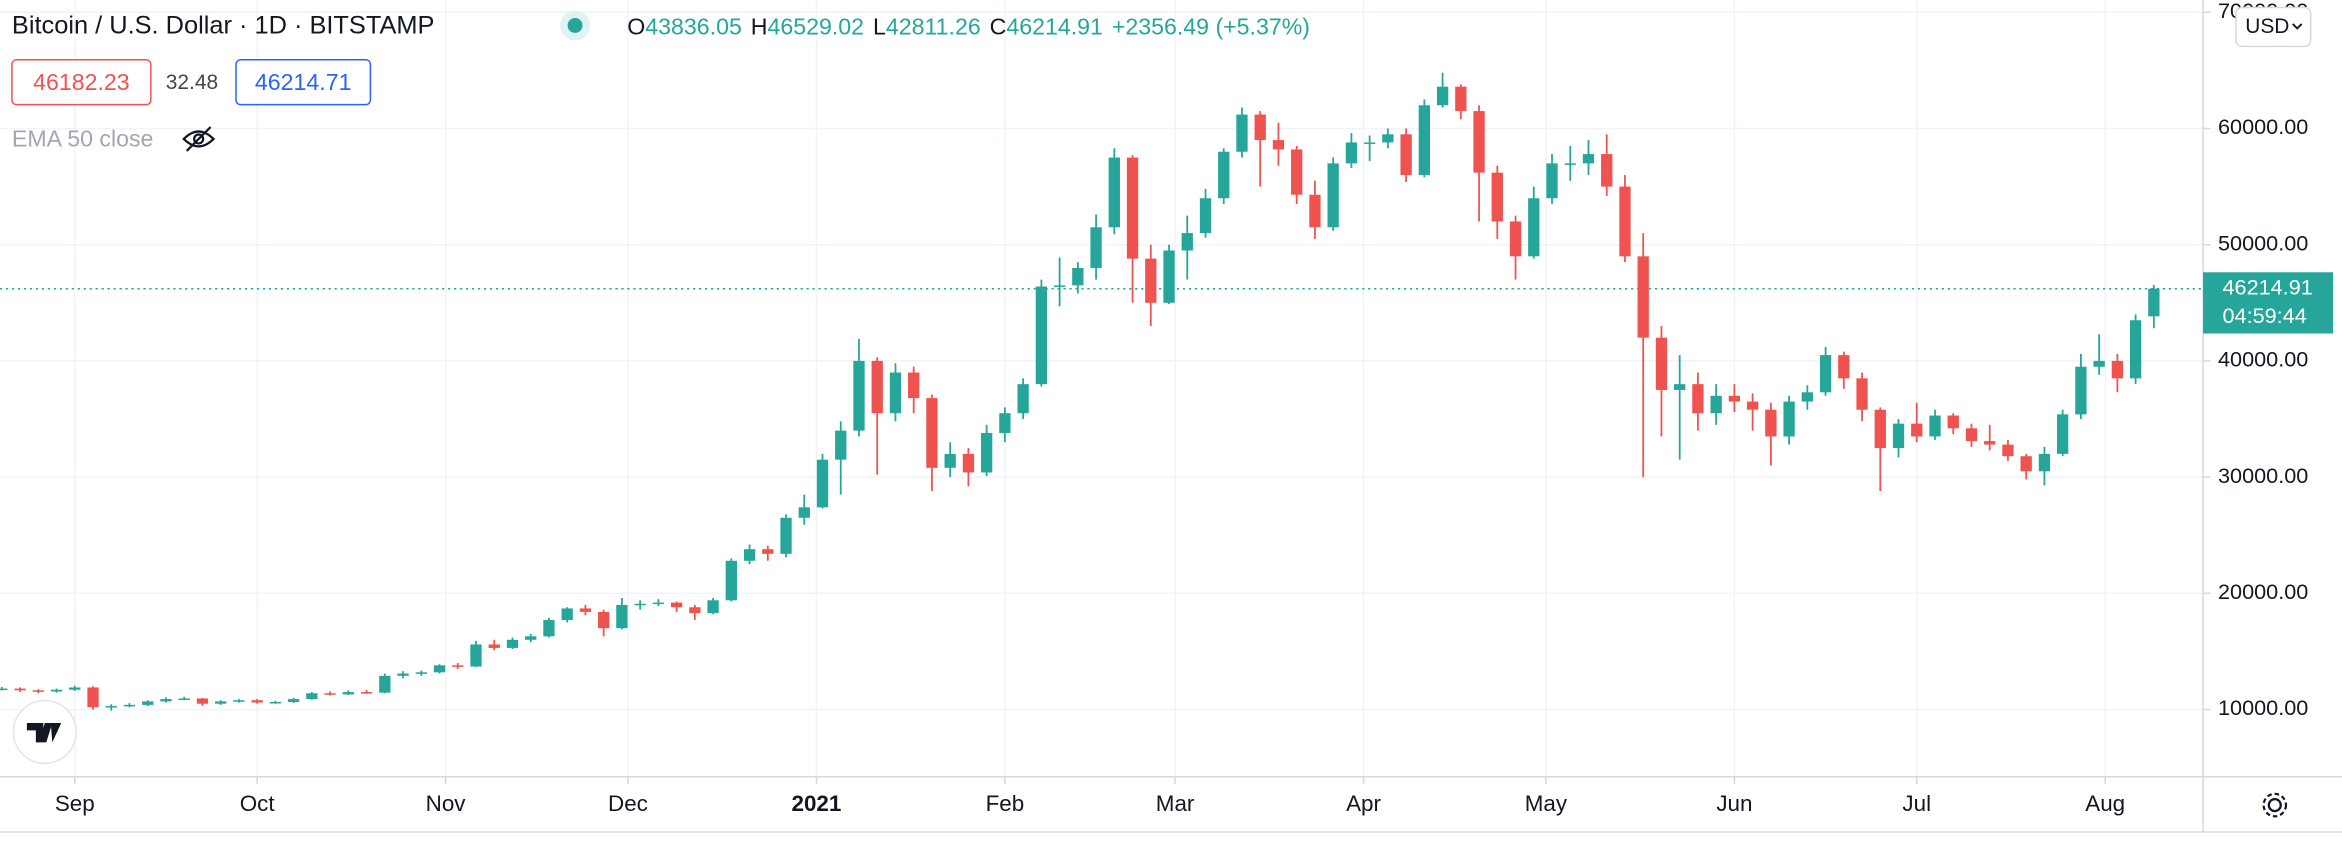  I want to click on x-tick-label: May, so click(1546, 803).